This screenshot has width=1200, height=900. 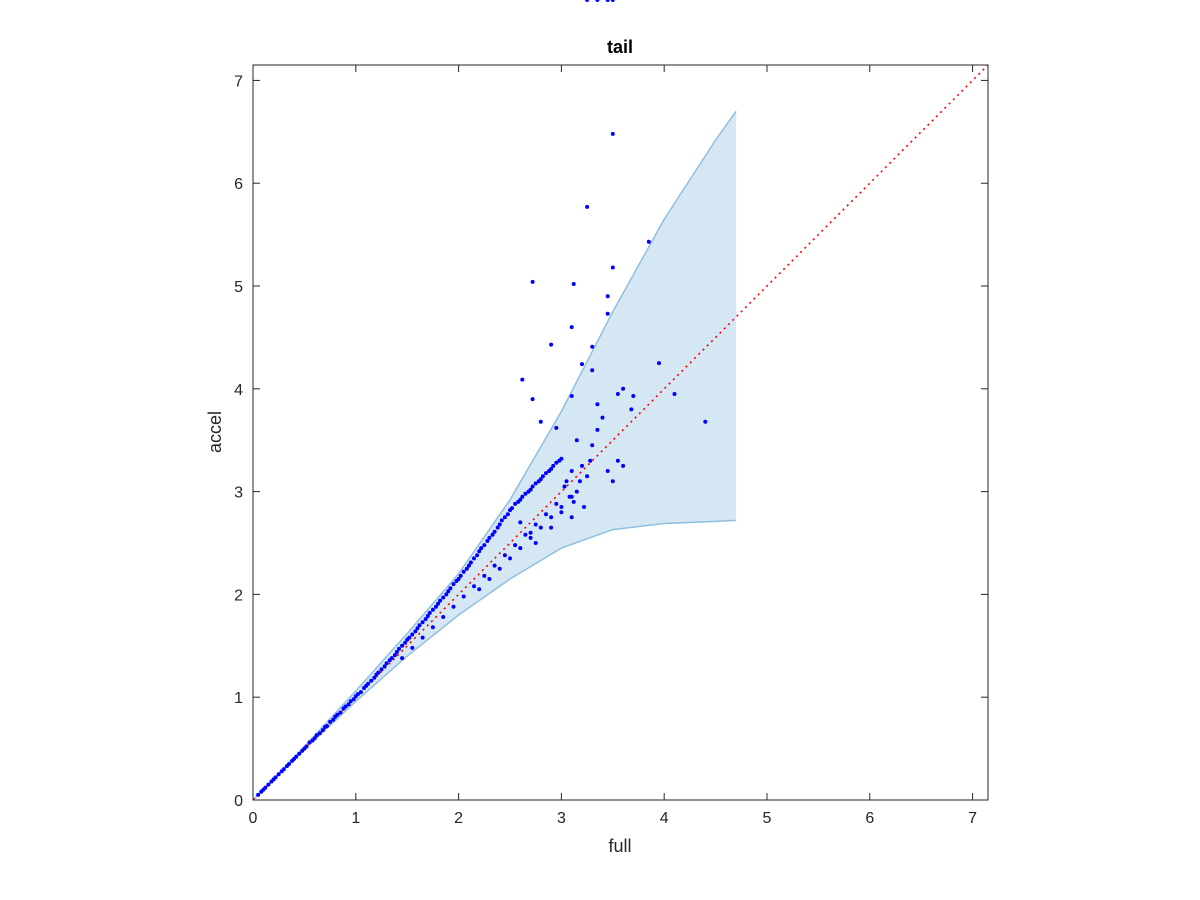 What do you see at coordinates (620, 47) in the screenshot?
I see `chart-title: tail` at bounding box center [620, 47].